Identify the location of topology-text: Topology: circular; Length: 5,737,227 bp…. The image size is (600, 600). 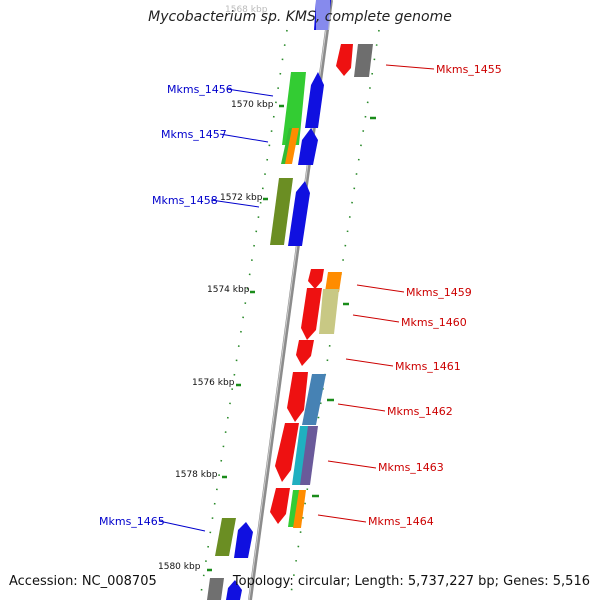
(411, 581).